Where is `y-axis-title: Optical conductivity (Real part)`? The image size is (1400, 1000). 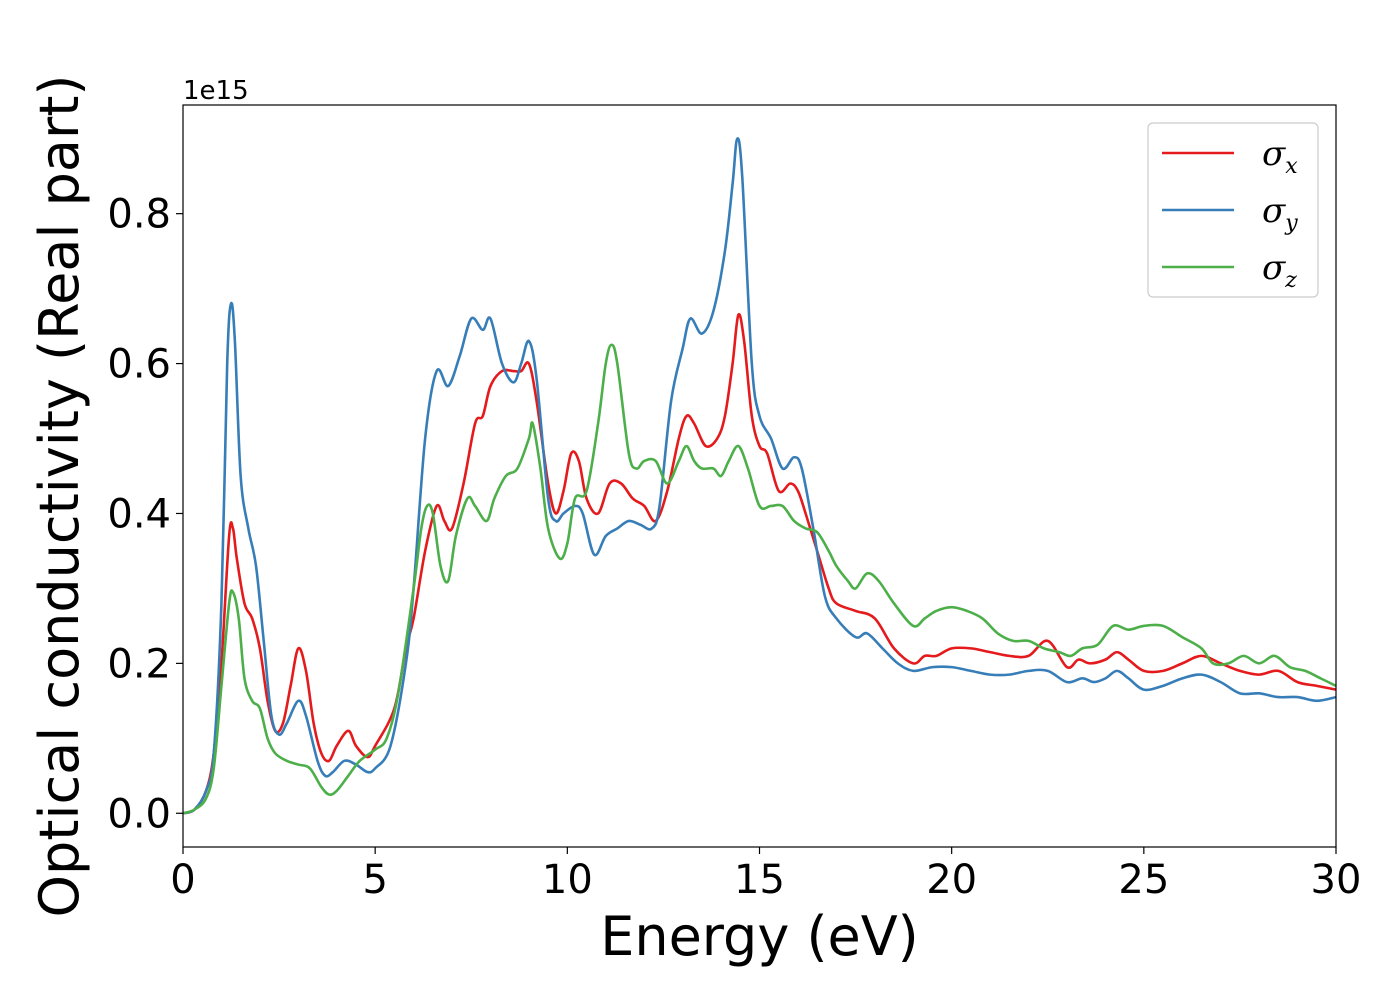
y-axis-title: Optical conductivity (Real part) is located at coordinates (59, 496).